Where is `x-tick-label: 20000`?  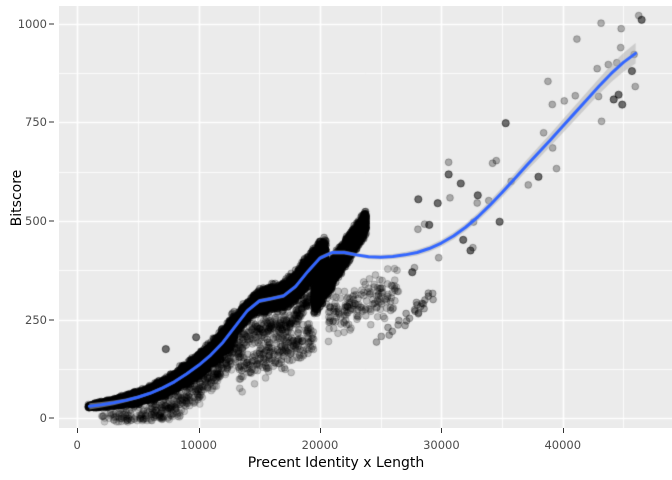 x-tick-label: 20000 is located at coordinates (320, 445).